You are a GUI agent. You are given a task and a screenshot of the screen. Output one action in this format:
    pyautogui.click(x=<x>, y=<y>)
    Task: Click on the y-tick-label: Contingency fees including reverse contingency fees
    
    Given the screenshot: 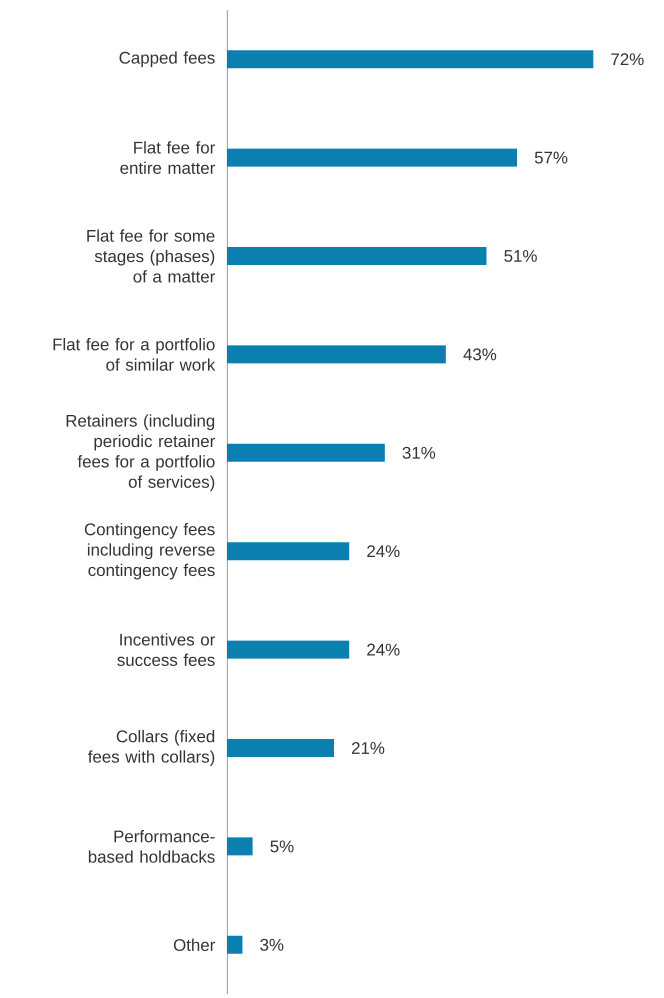 What is the action you would take?
    pyautogui.click(x=149, y=551)
    